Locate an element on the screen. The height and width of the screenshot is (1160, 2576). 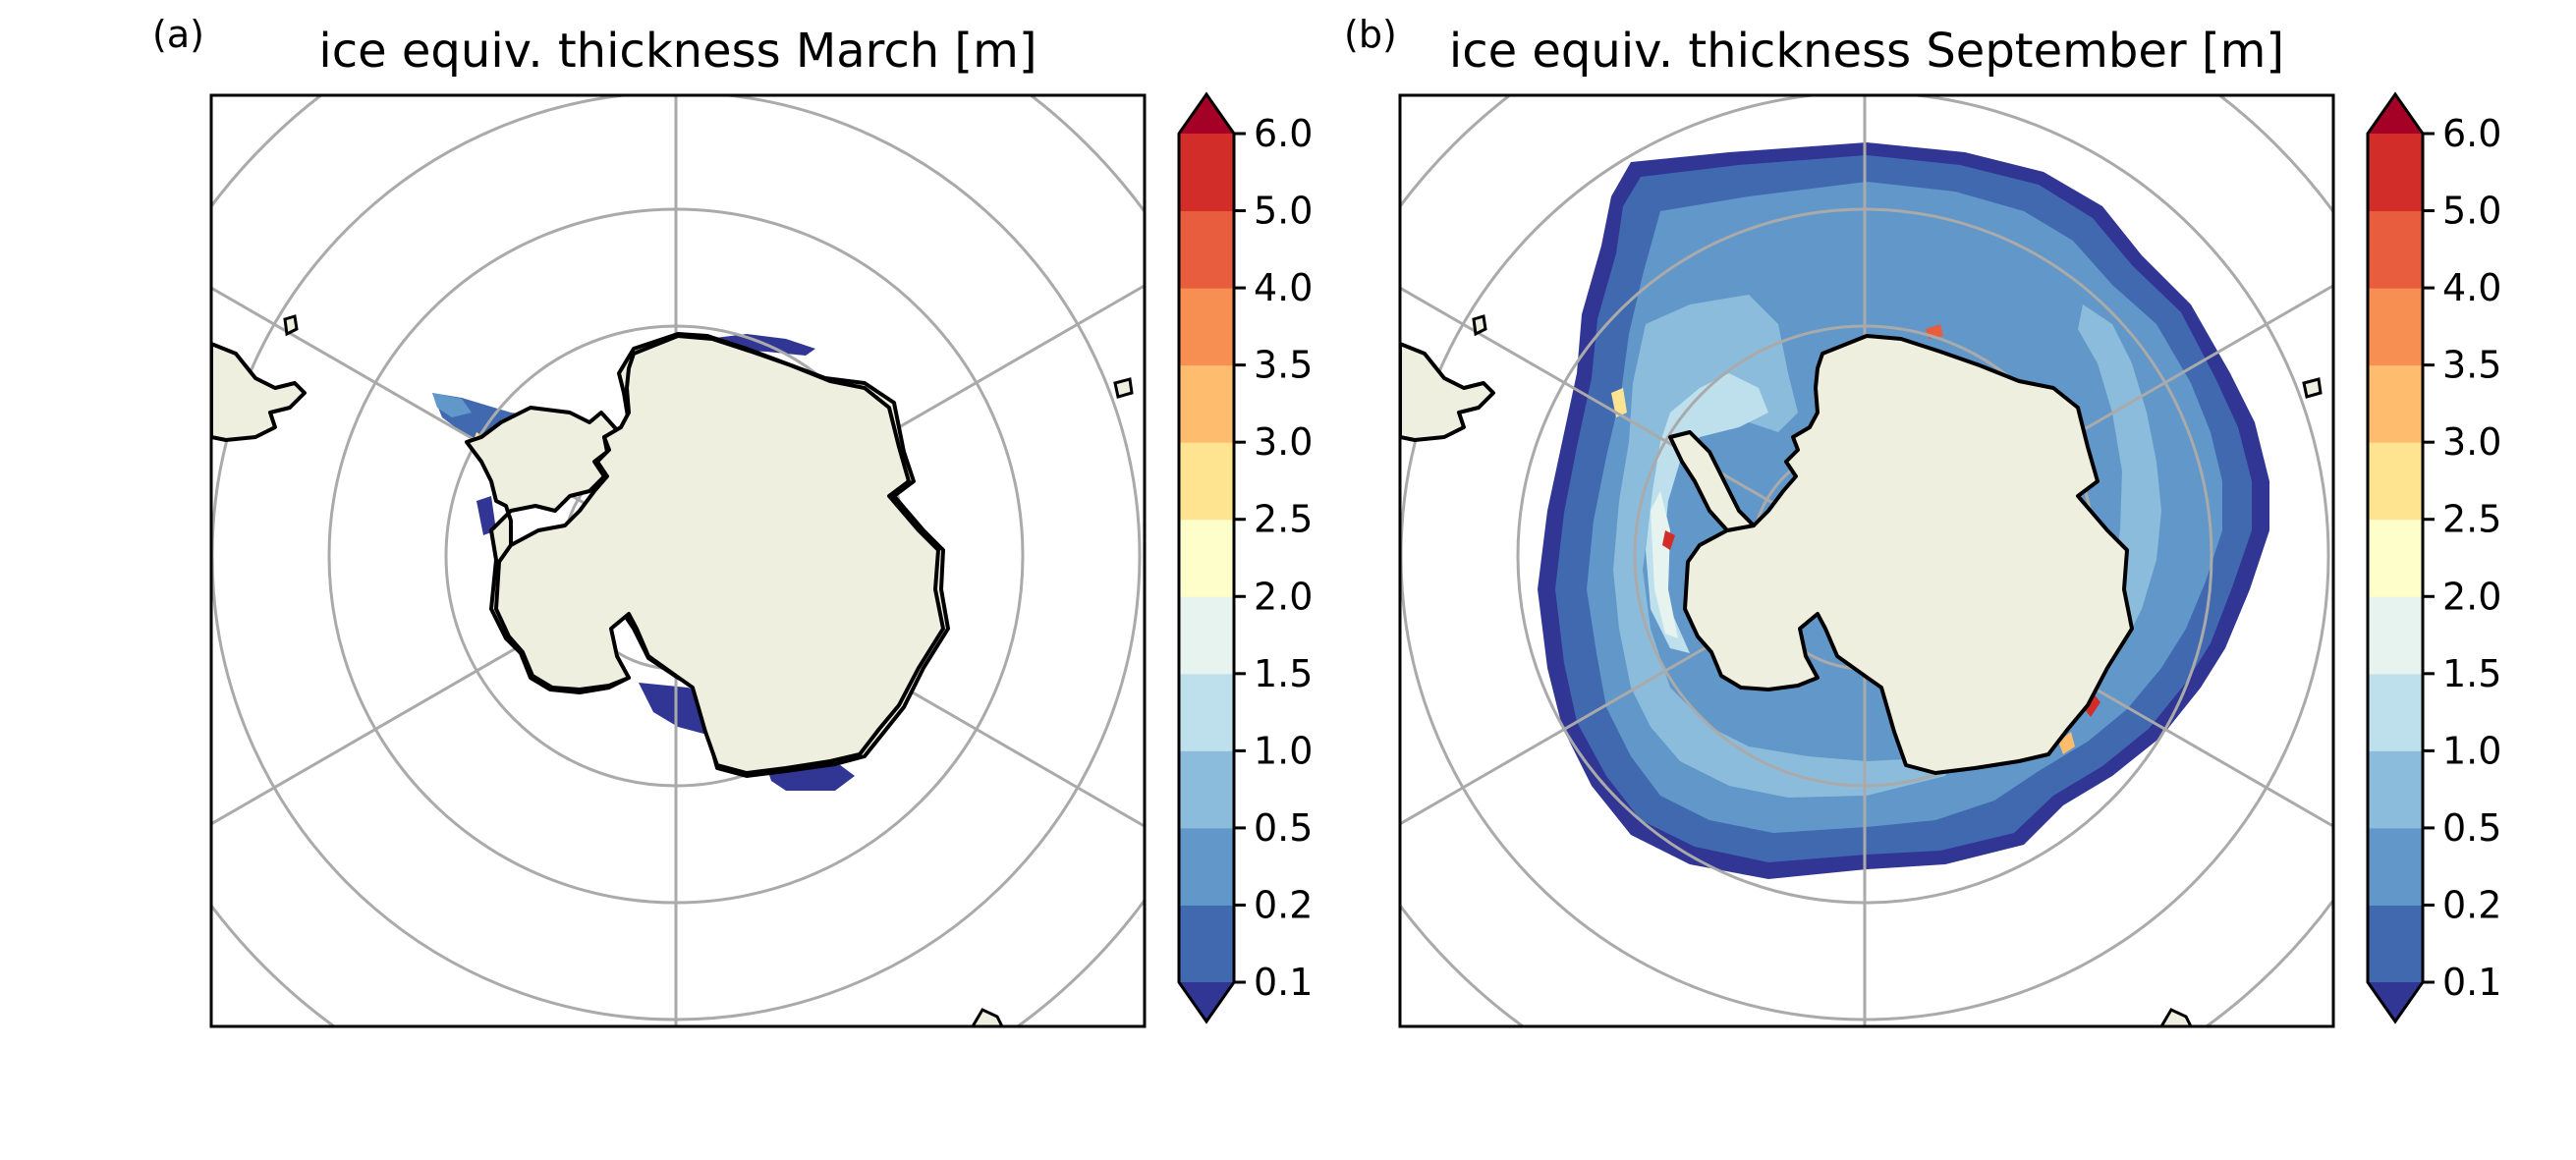
colorbar-tick-label-a-11: 6.0 is located at coordinates (1283, 133).